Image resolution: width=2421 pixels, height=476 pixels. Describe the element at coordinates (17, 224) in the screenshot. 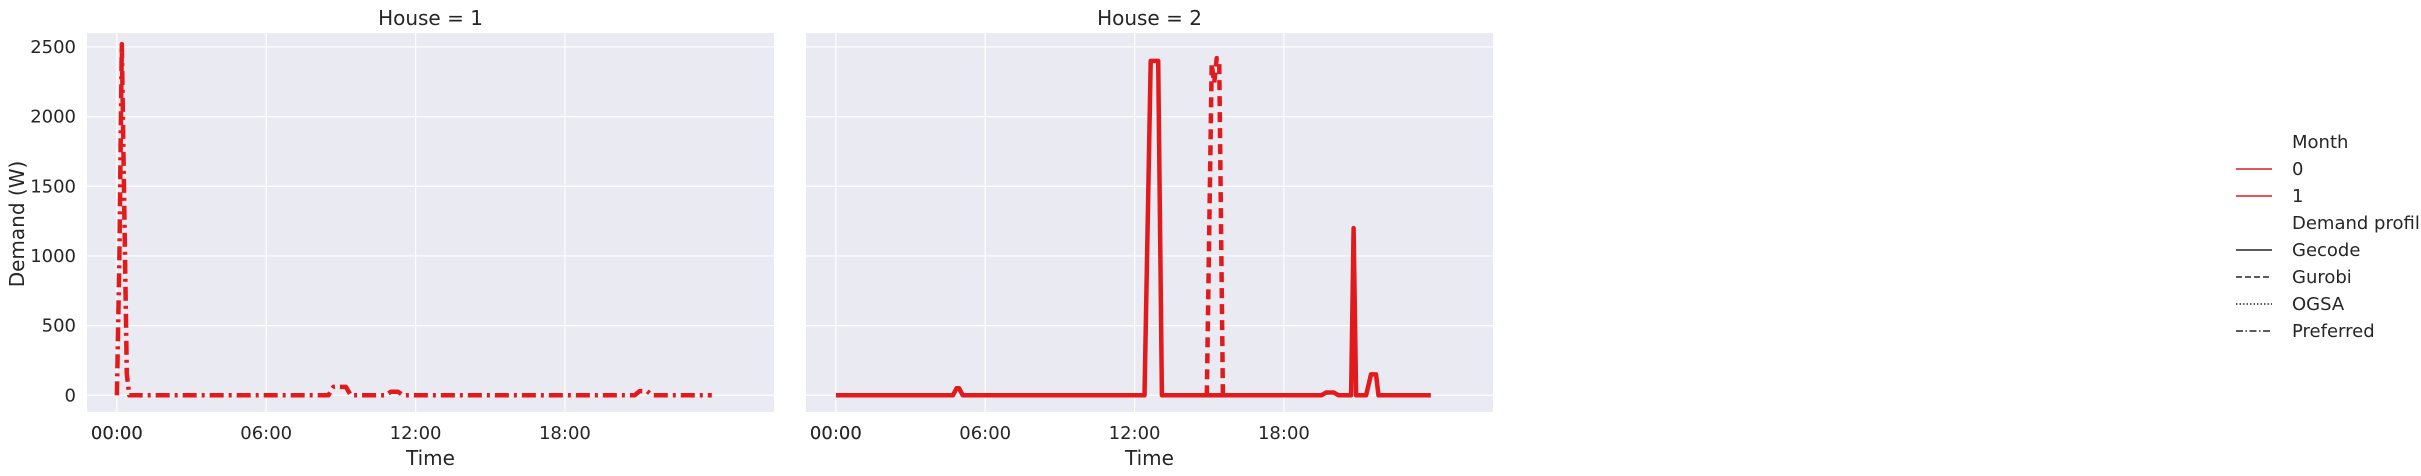

I see `y-axis-label: Demand (W)` at that location.